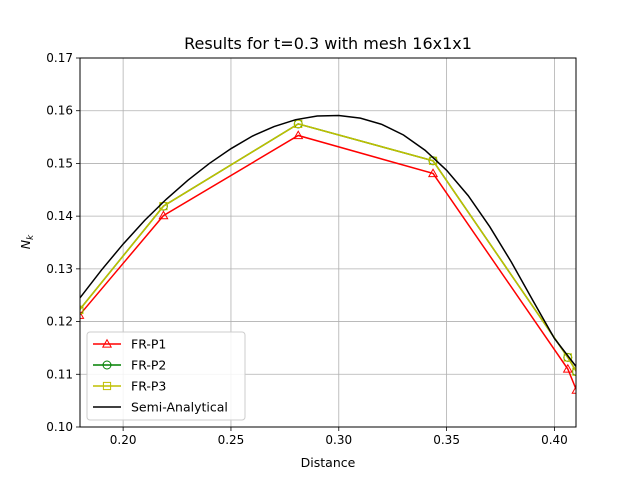 The height and width of the screenshot is (480, 640). What do you see at coordinates (59, 111) in the screenshot?
I see `y-tick-label: 0.16` at bounding box center [59, 111].